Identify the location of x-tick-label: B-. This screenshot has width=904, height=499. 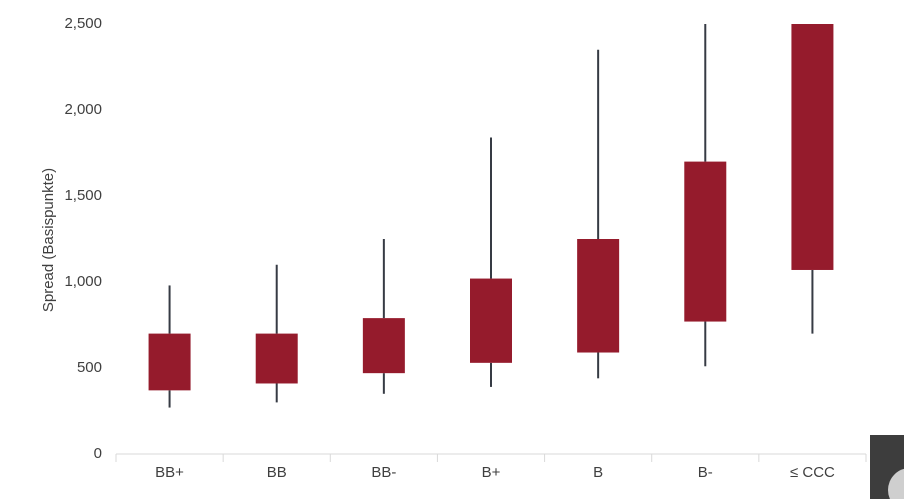
(705, 472).